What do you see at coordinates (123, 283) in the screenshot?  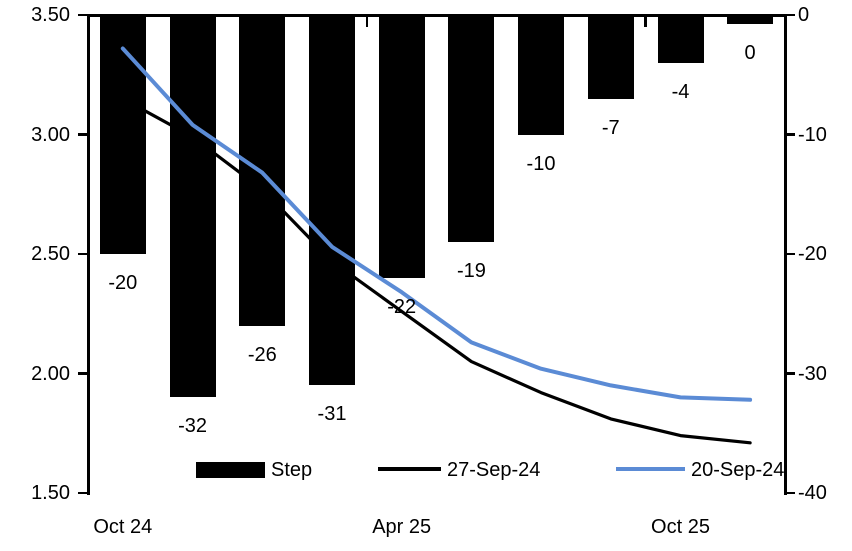 I see `bar-data-label: -20` at bounding box center [123, 283].